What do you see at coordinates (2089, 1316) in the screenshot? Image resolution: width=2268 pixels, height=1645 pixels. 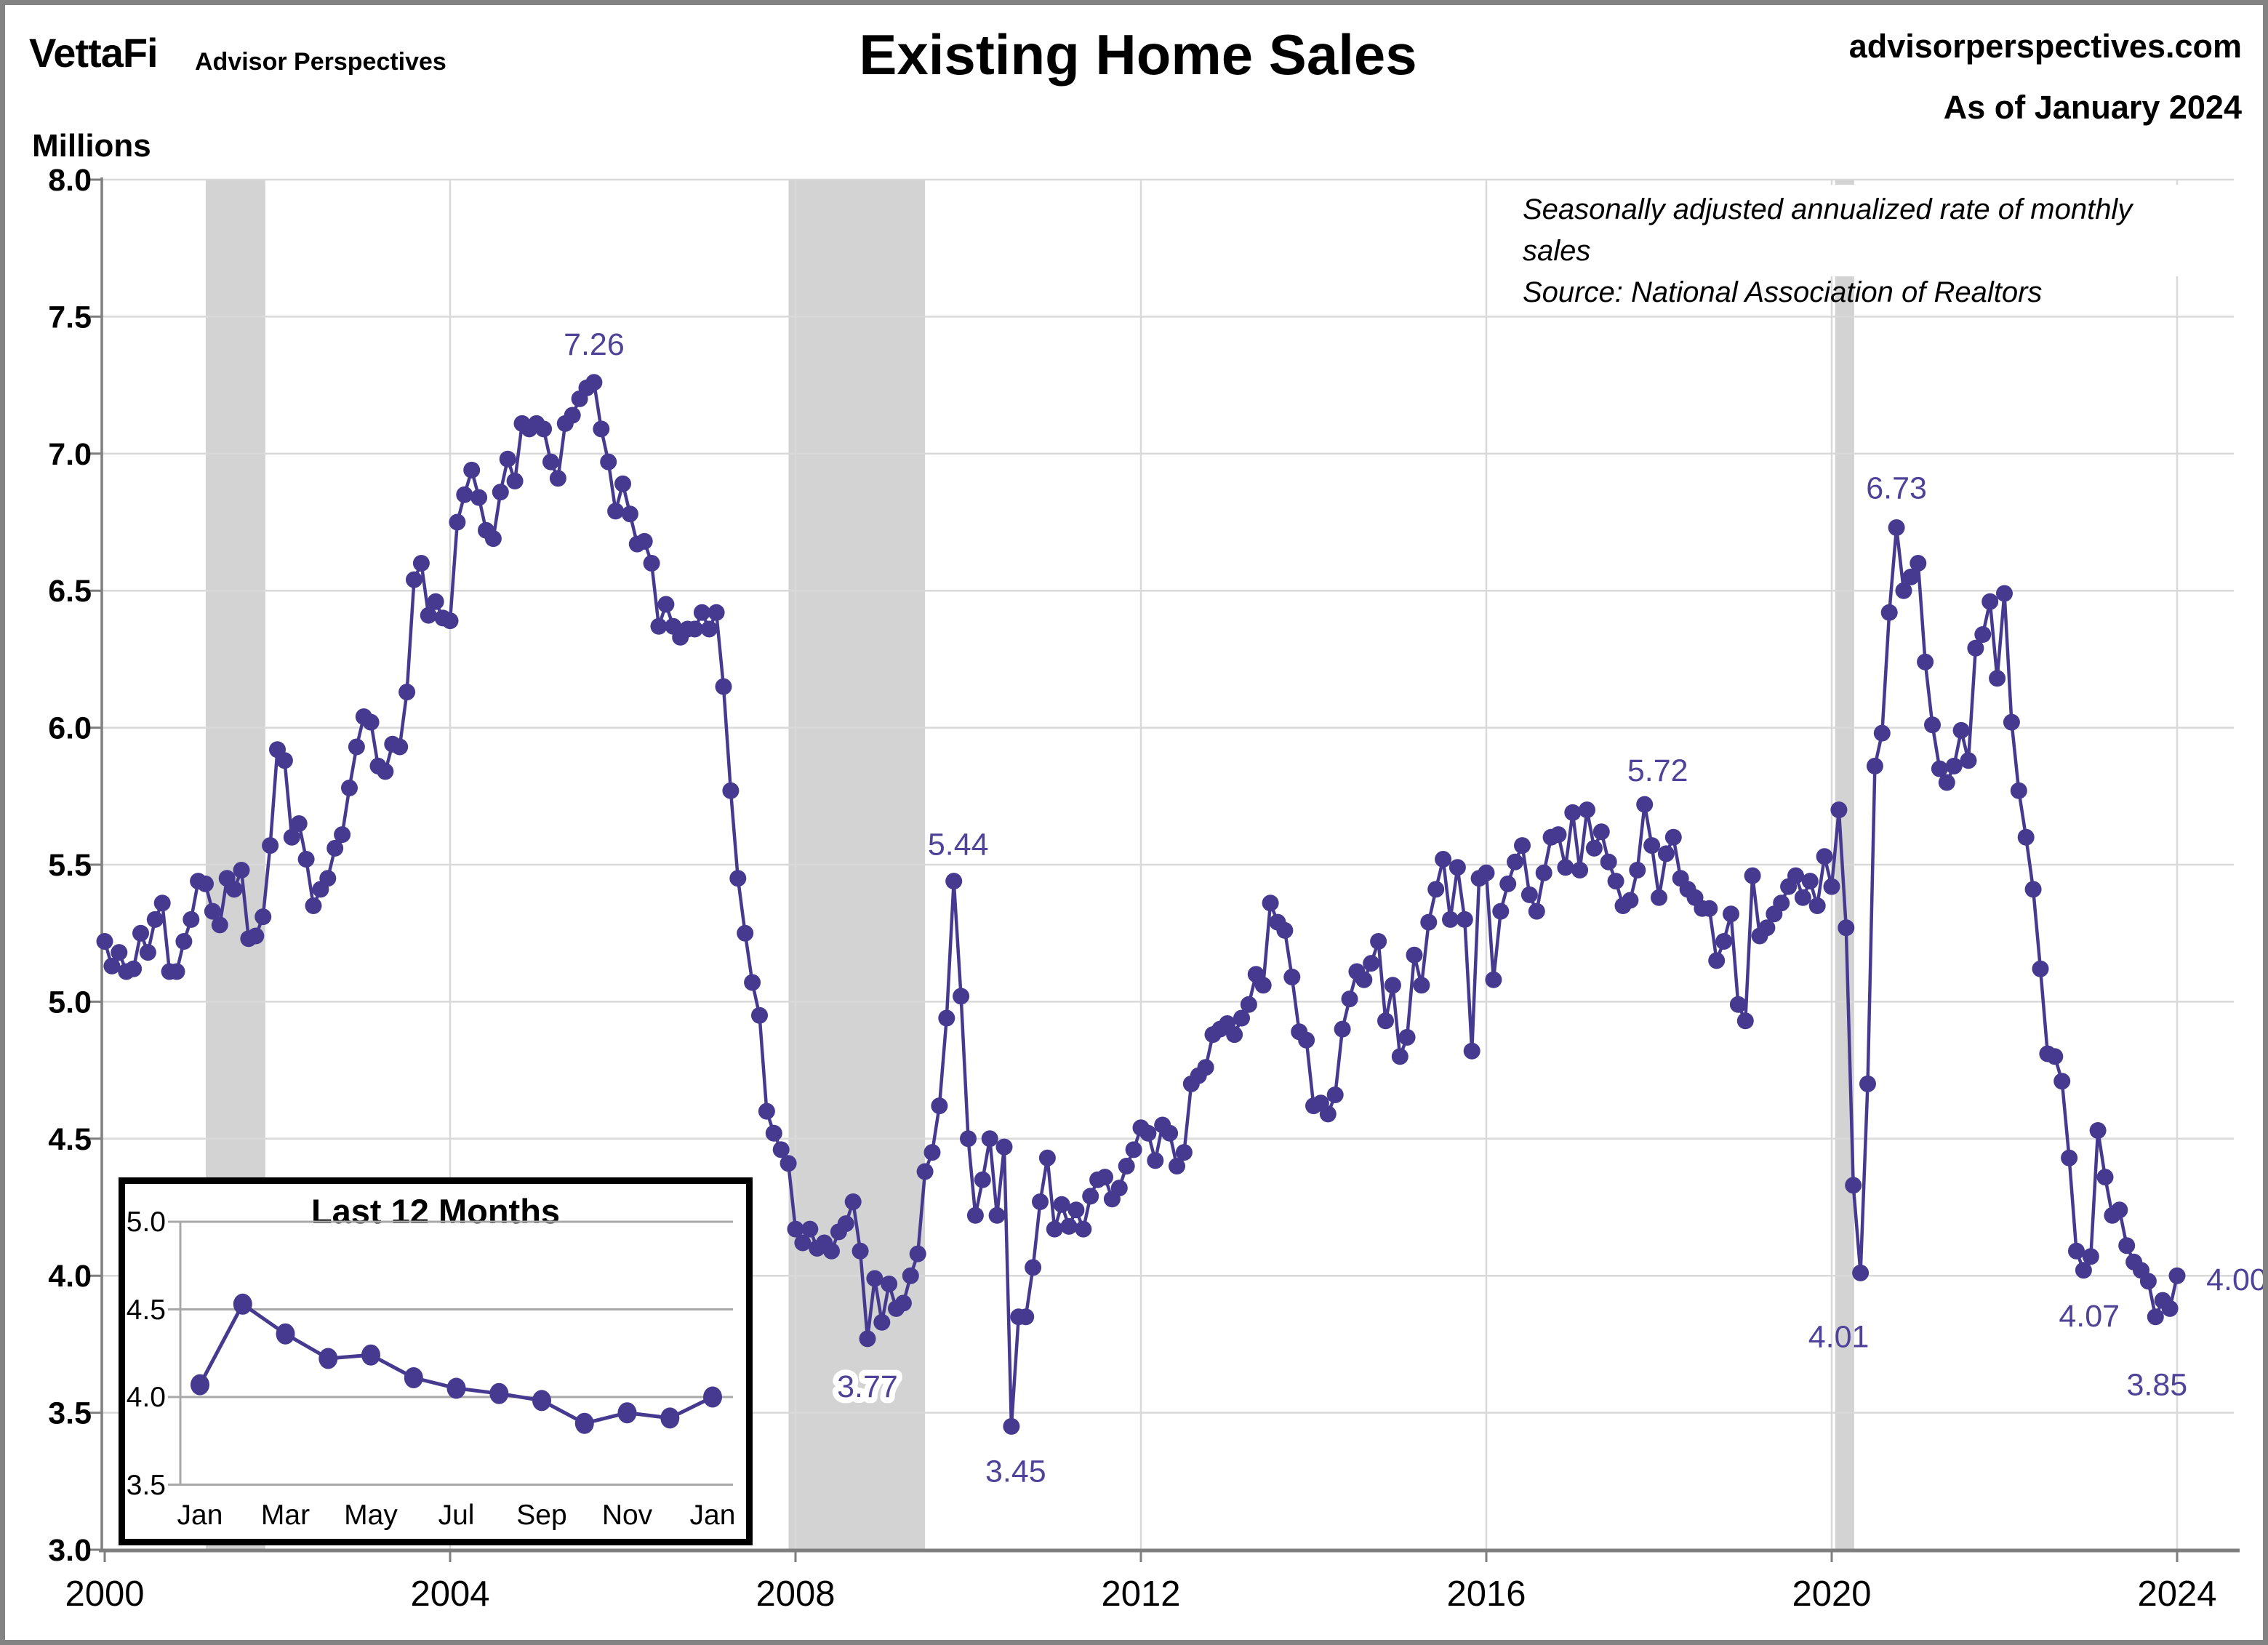 I see `annotation-4.07: 4.07` at bounding box center [2089, 1316].